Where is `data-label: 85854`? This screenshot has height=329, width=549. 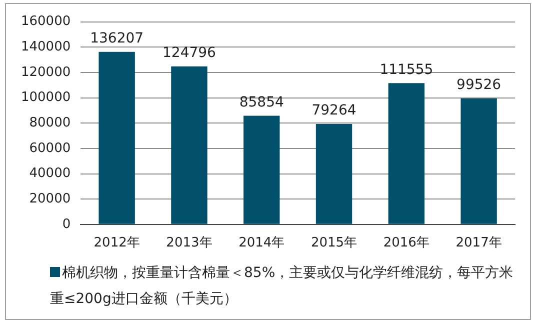
data-label: 85854 is located at coordinates (261, 102).